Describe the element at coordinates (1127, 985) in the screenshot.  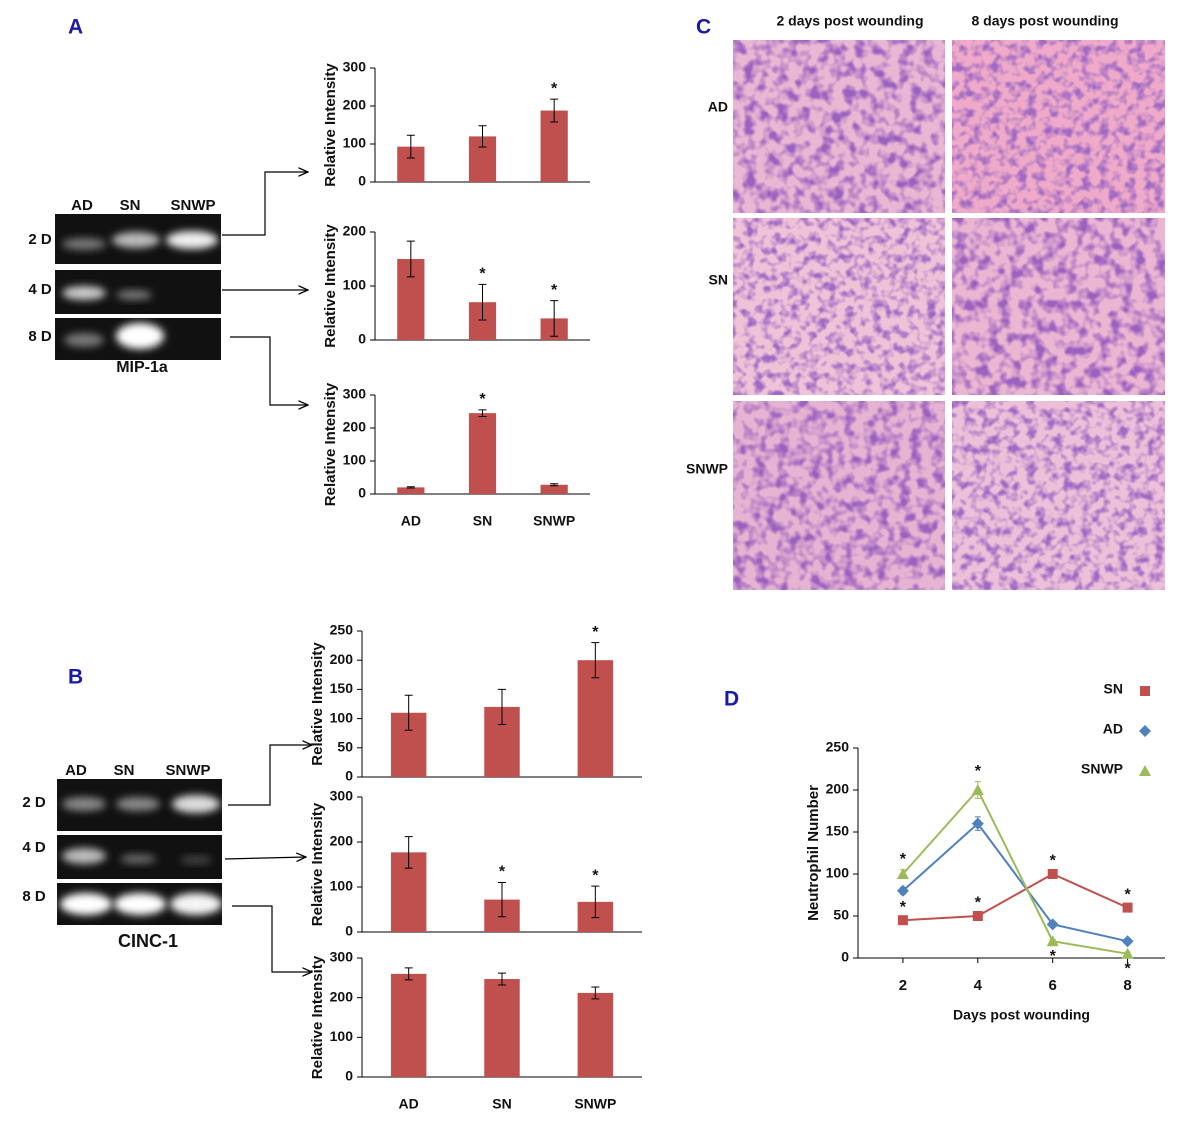
I see `x-tick-label: 8` at that location.